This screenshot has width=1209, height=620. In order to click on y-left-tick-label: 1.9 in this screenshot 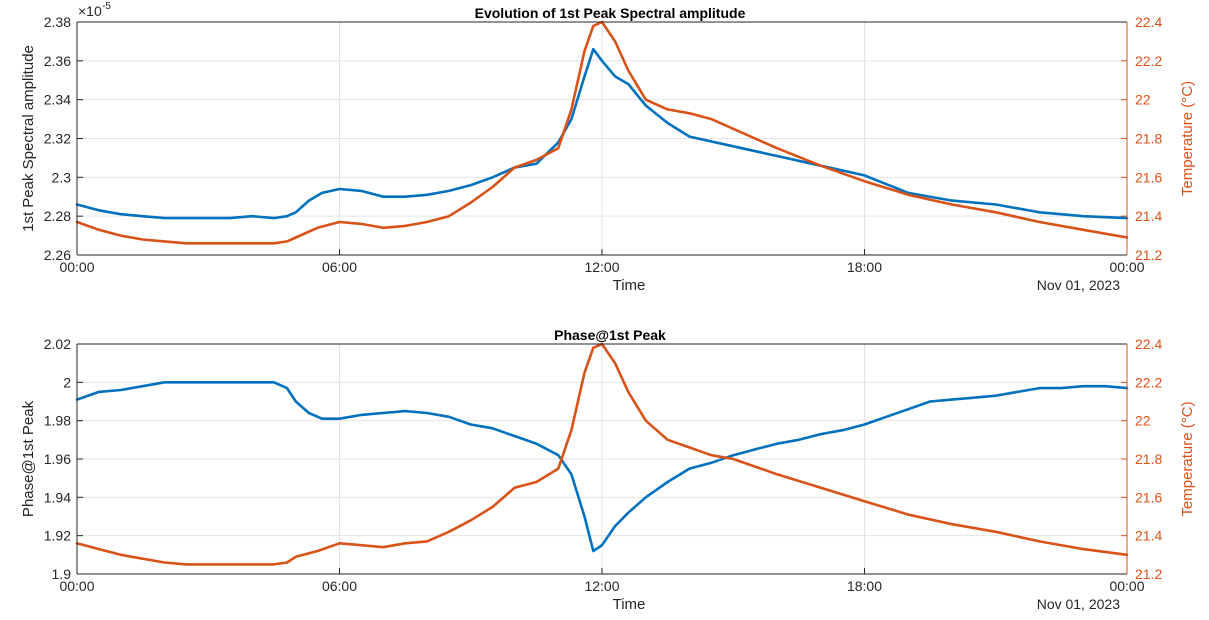, I will do `click(62, 574)`.